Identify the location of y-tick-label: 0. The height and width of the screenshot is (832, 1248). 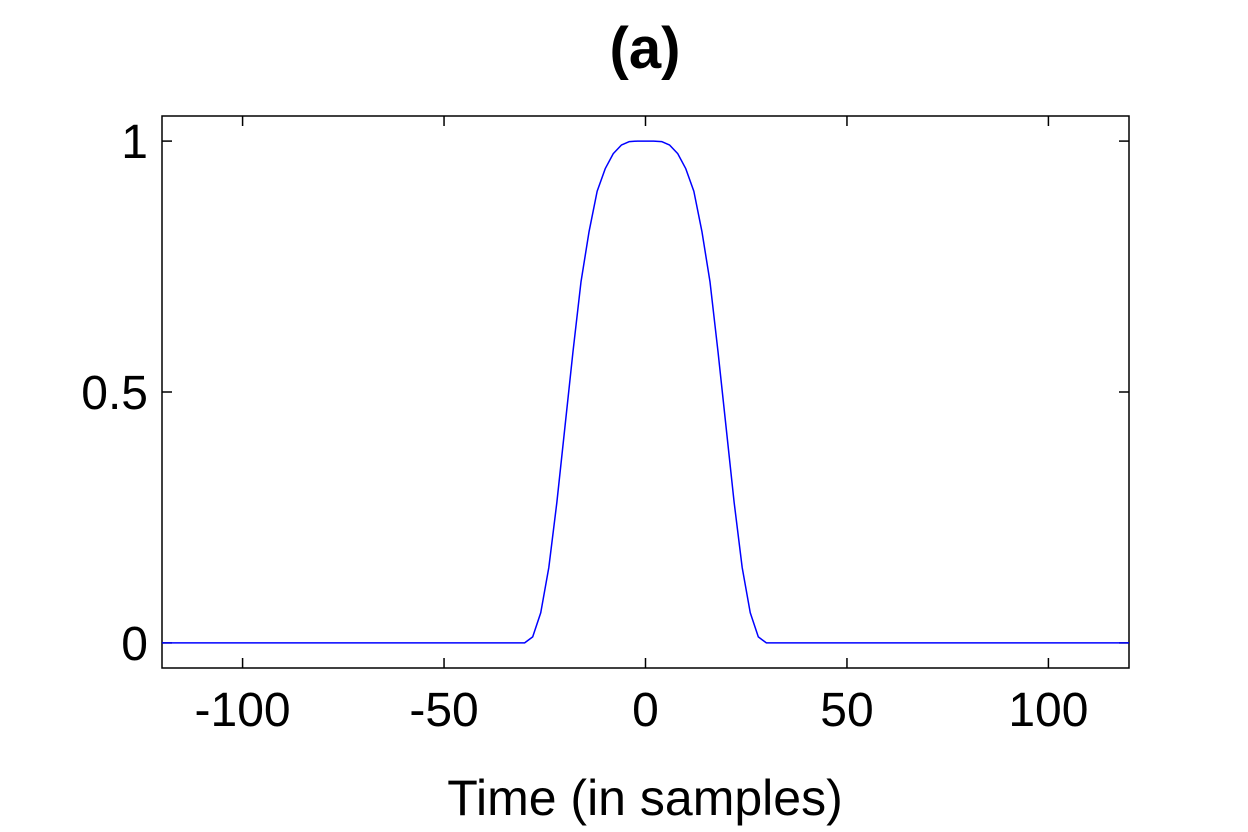
(134, 644).